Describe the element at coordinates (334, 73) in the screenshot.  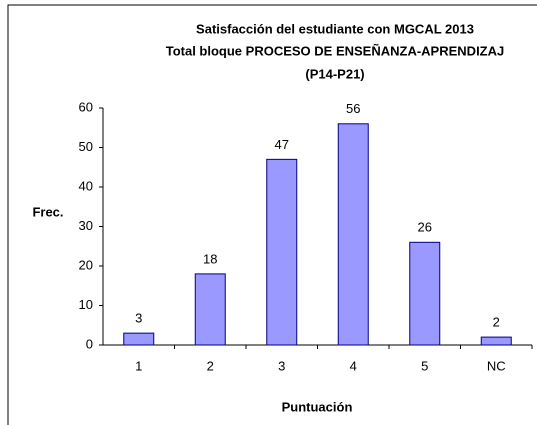
I see `chart-title: (P14-P21)` at that location.